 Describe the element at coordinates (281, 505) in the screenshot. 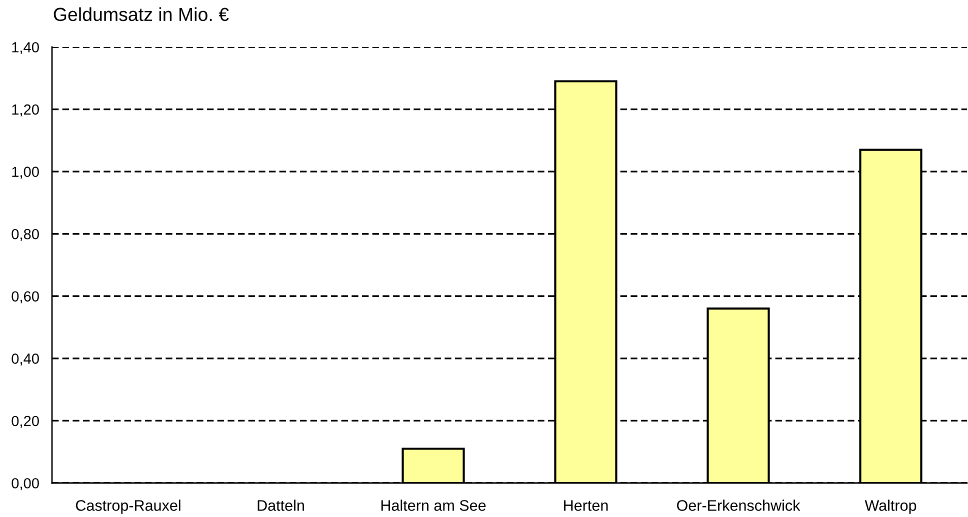

I see `x-tick-label: Datteln` at that location.